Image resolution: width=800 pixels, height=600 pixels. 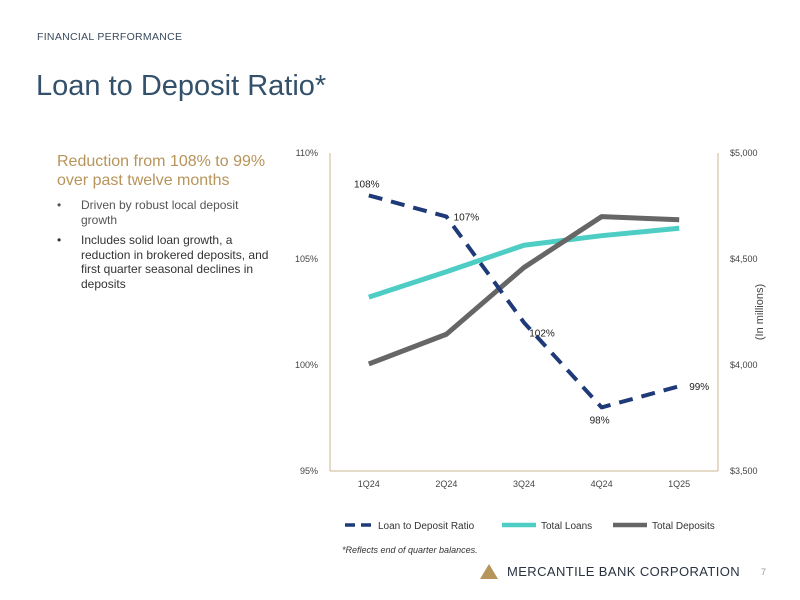 What do you see at coordinates (600, 420) in the screenshot?
I see `data-label: 98%` at bounding box center [600, 420].